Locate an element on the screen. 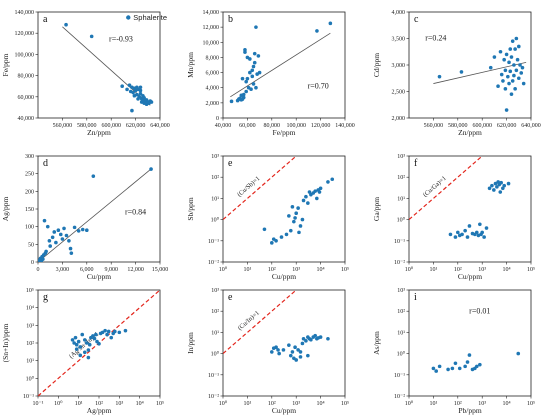 The height and width of the screenshot is (418, 550). ratio-line is located at coordinates (446, 188).